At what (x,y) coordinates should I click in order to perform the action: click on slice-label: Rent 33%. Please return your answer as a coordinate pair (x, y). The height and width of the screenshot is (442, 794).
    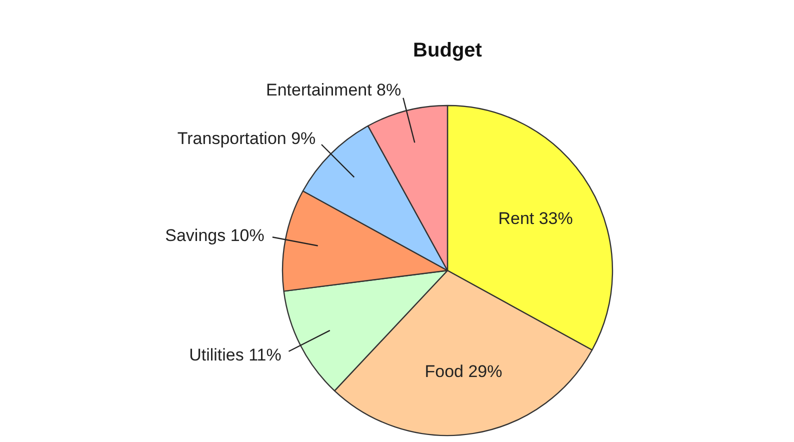
    Looking at the image, I should click on (535, 218).